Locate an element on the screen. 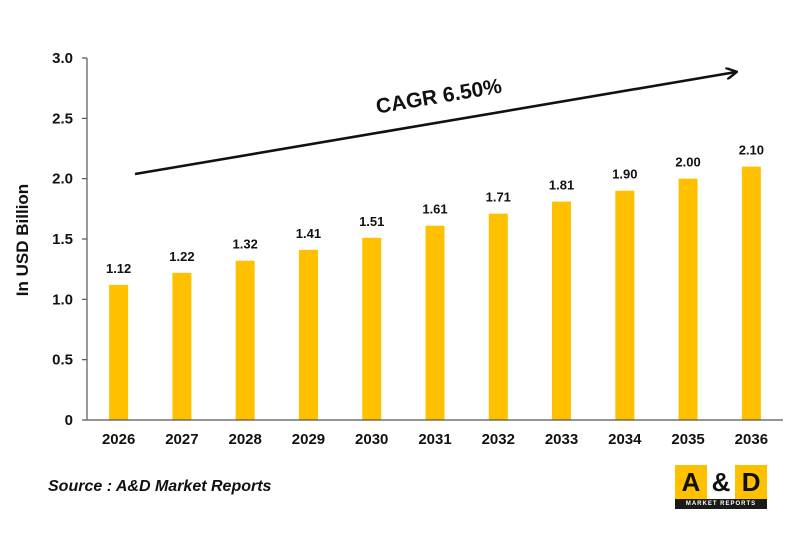 The height and width of the screenshot is (533, 800). data-label-2036: 2.10 is located at coordinates (751, 150).